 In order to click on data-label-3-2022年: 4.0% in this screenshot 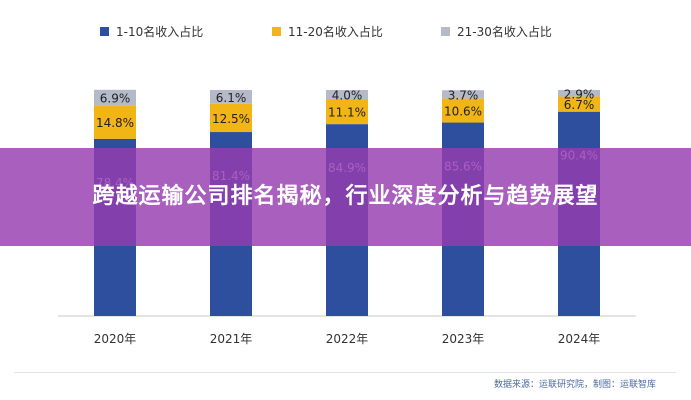, I will do `click(347, 96)`.